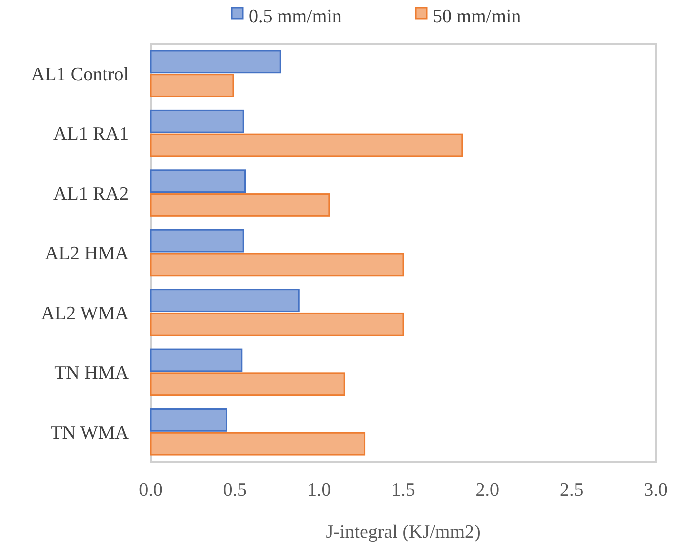 This screenshot has height=548, width=673. Describe the element at coordinates (477, 17) in the screenshot. I see `legend-label: 50 mm/min` at that location.